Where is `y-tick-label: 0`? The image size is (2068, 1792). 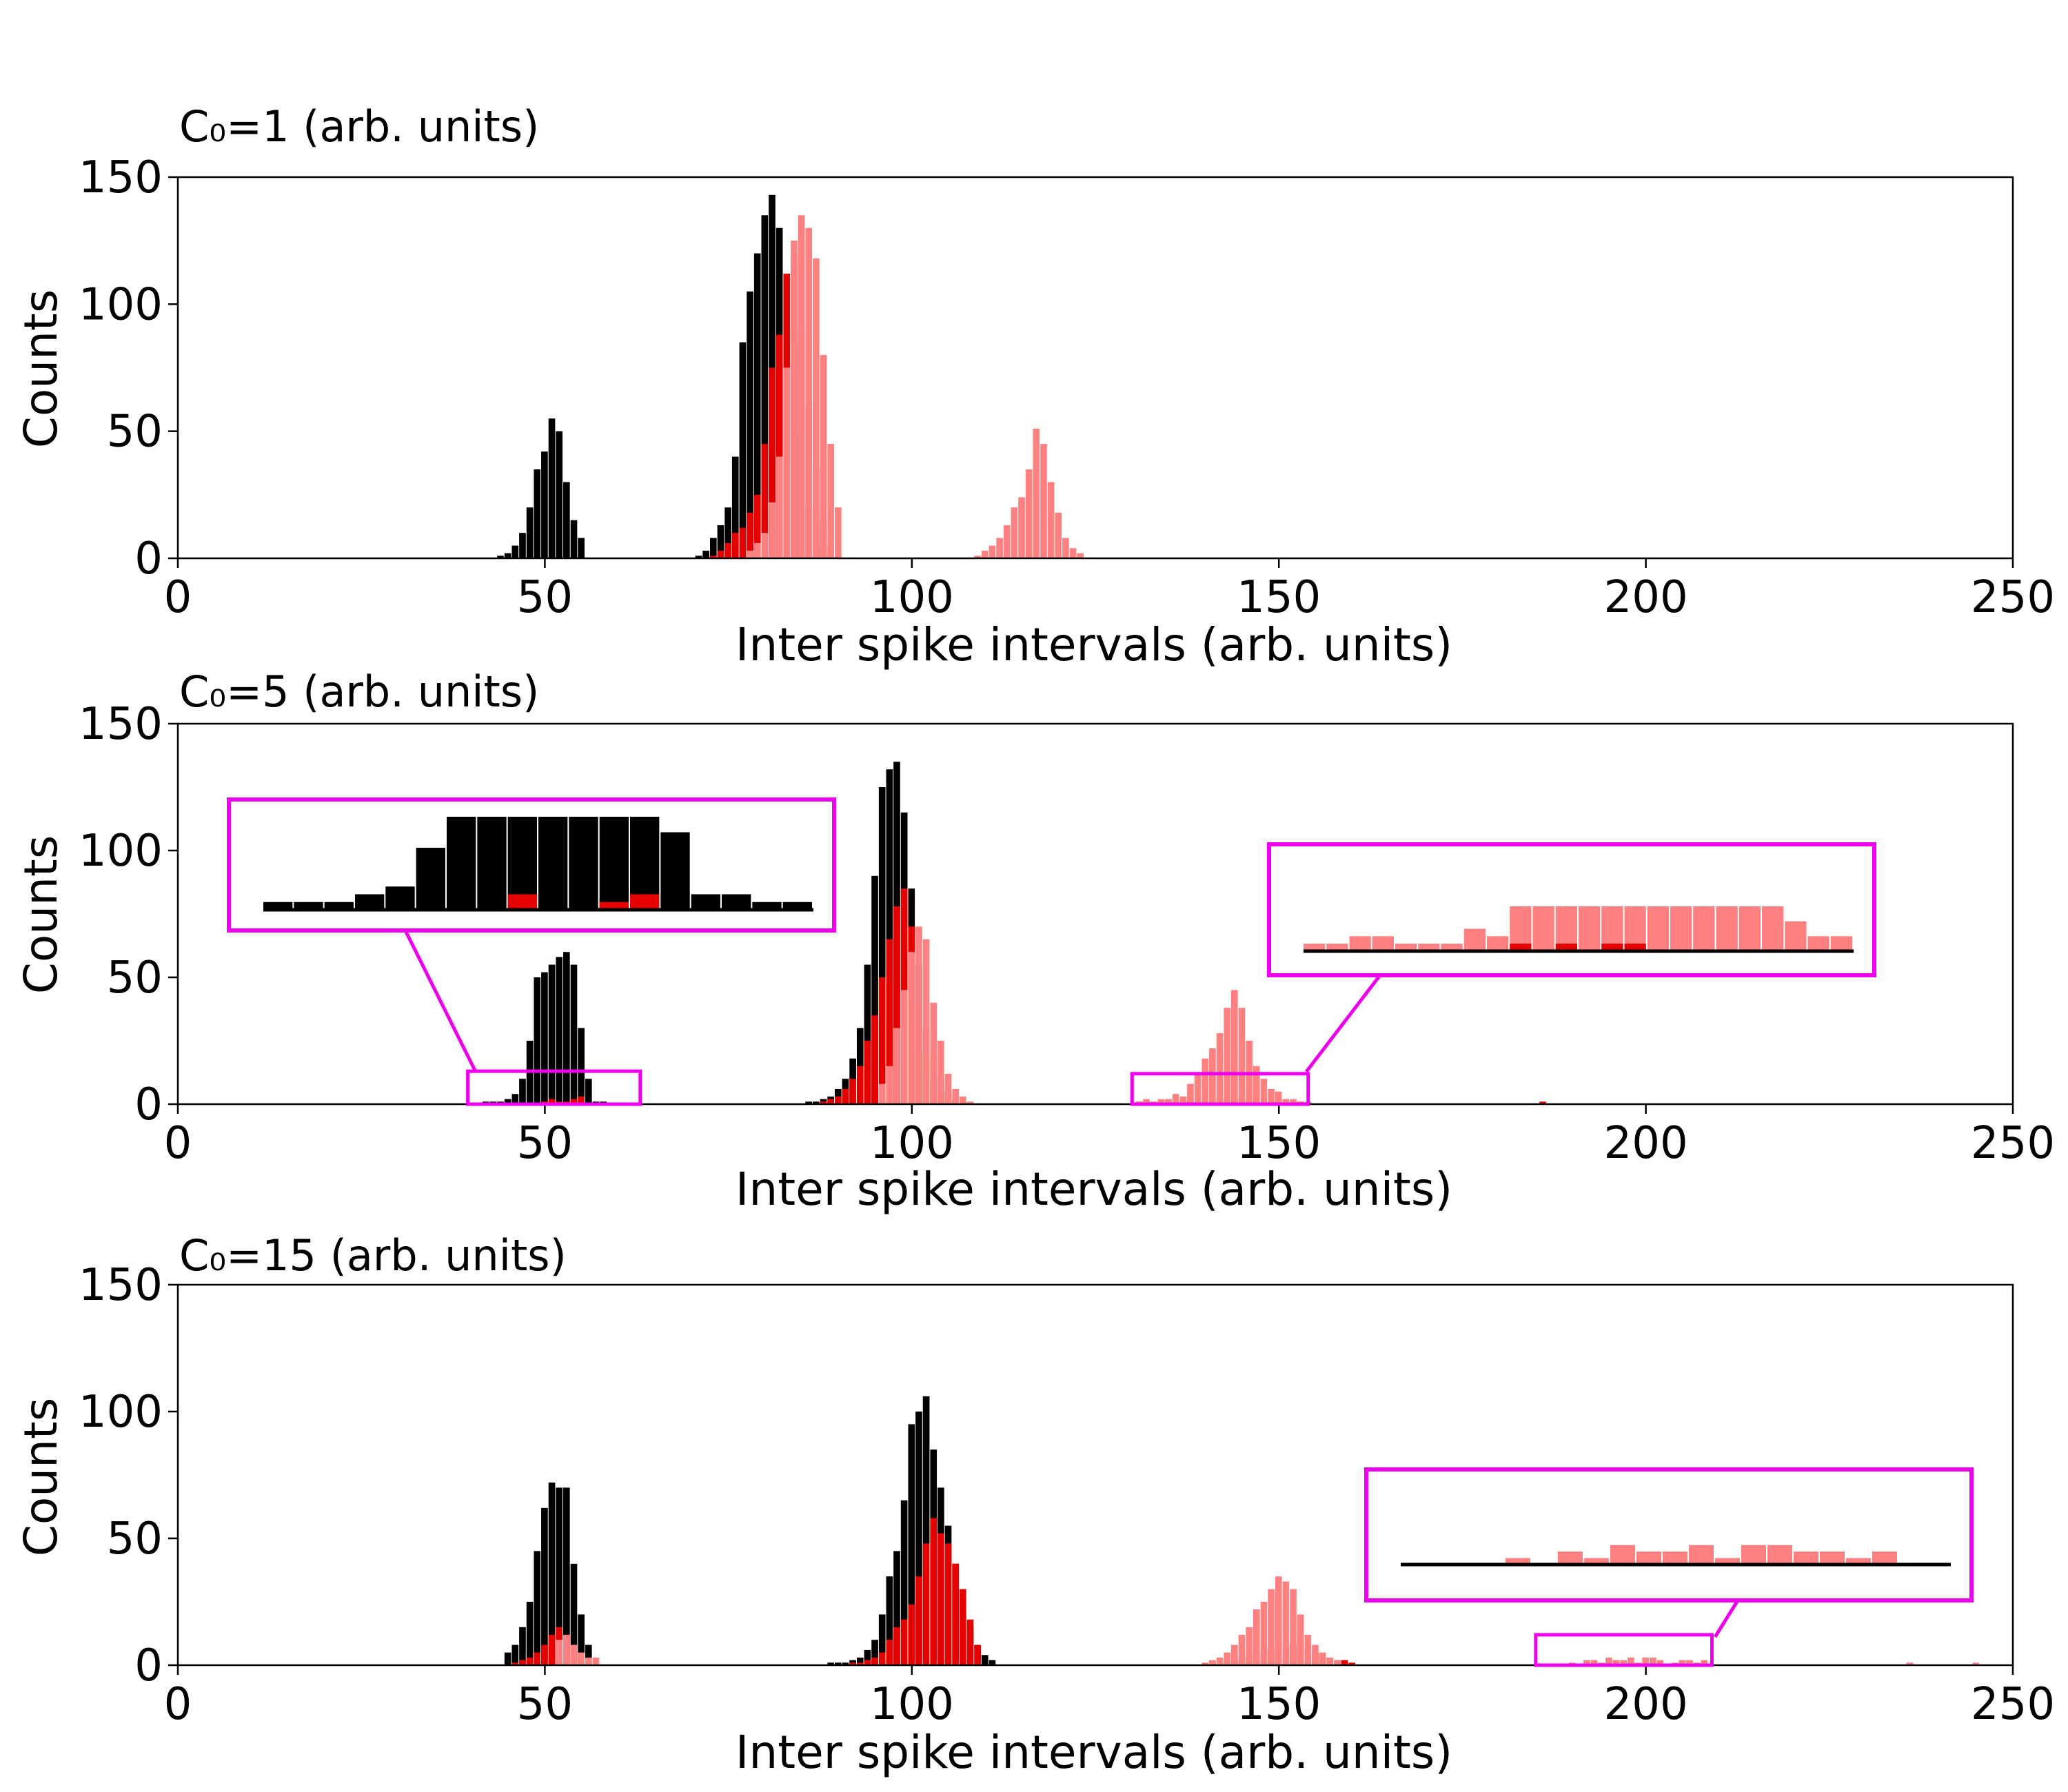 y-tick-label: 0 is located at coordinates (148, 1666).